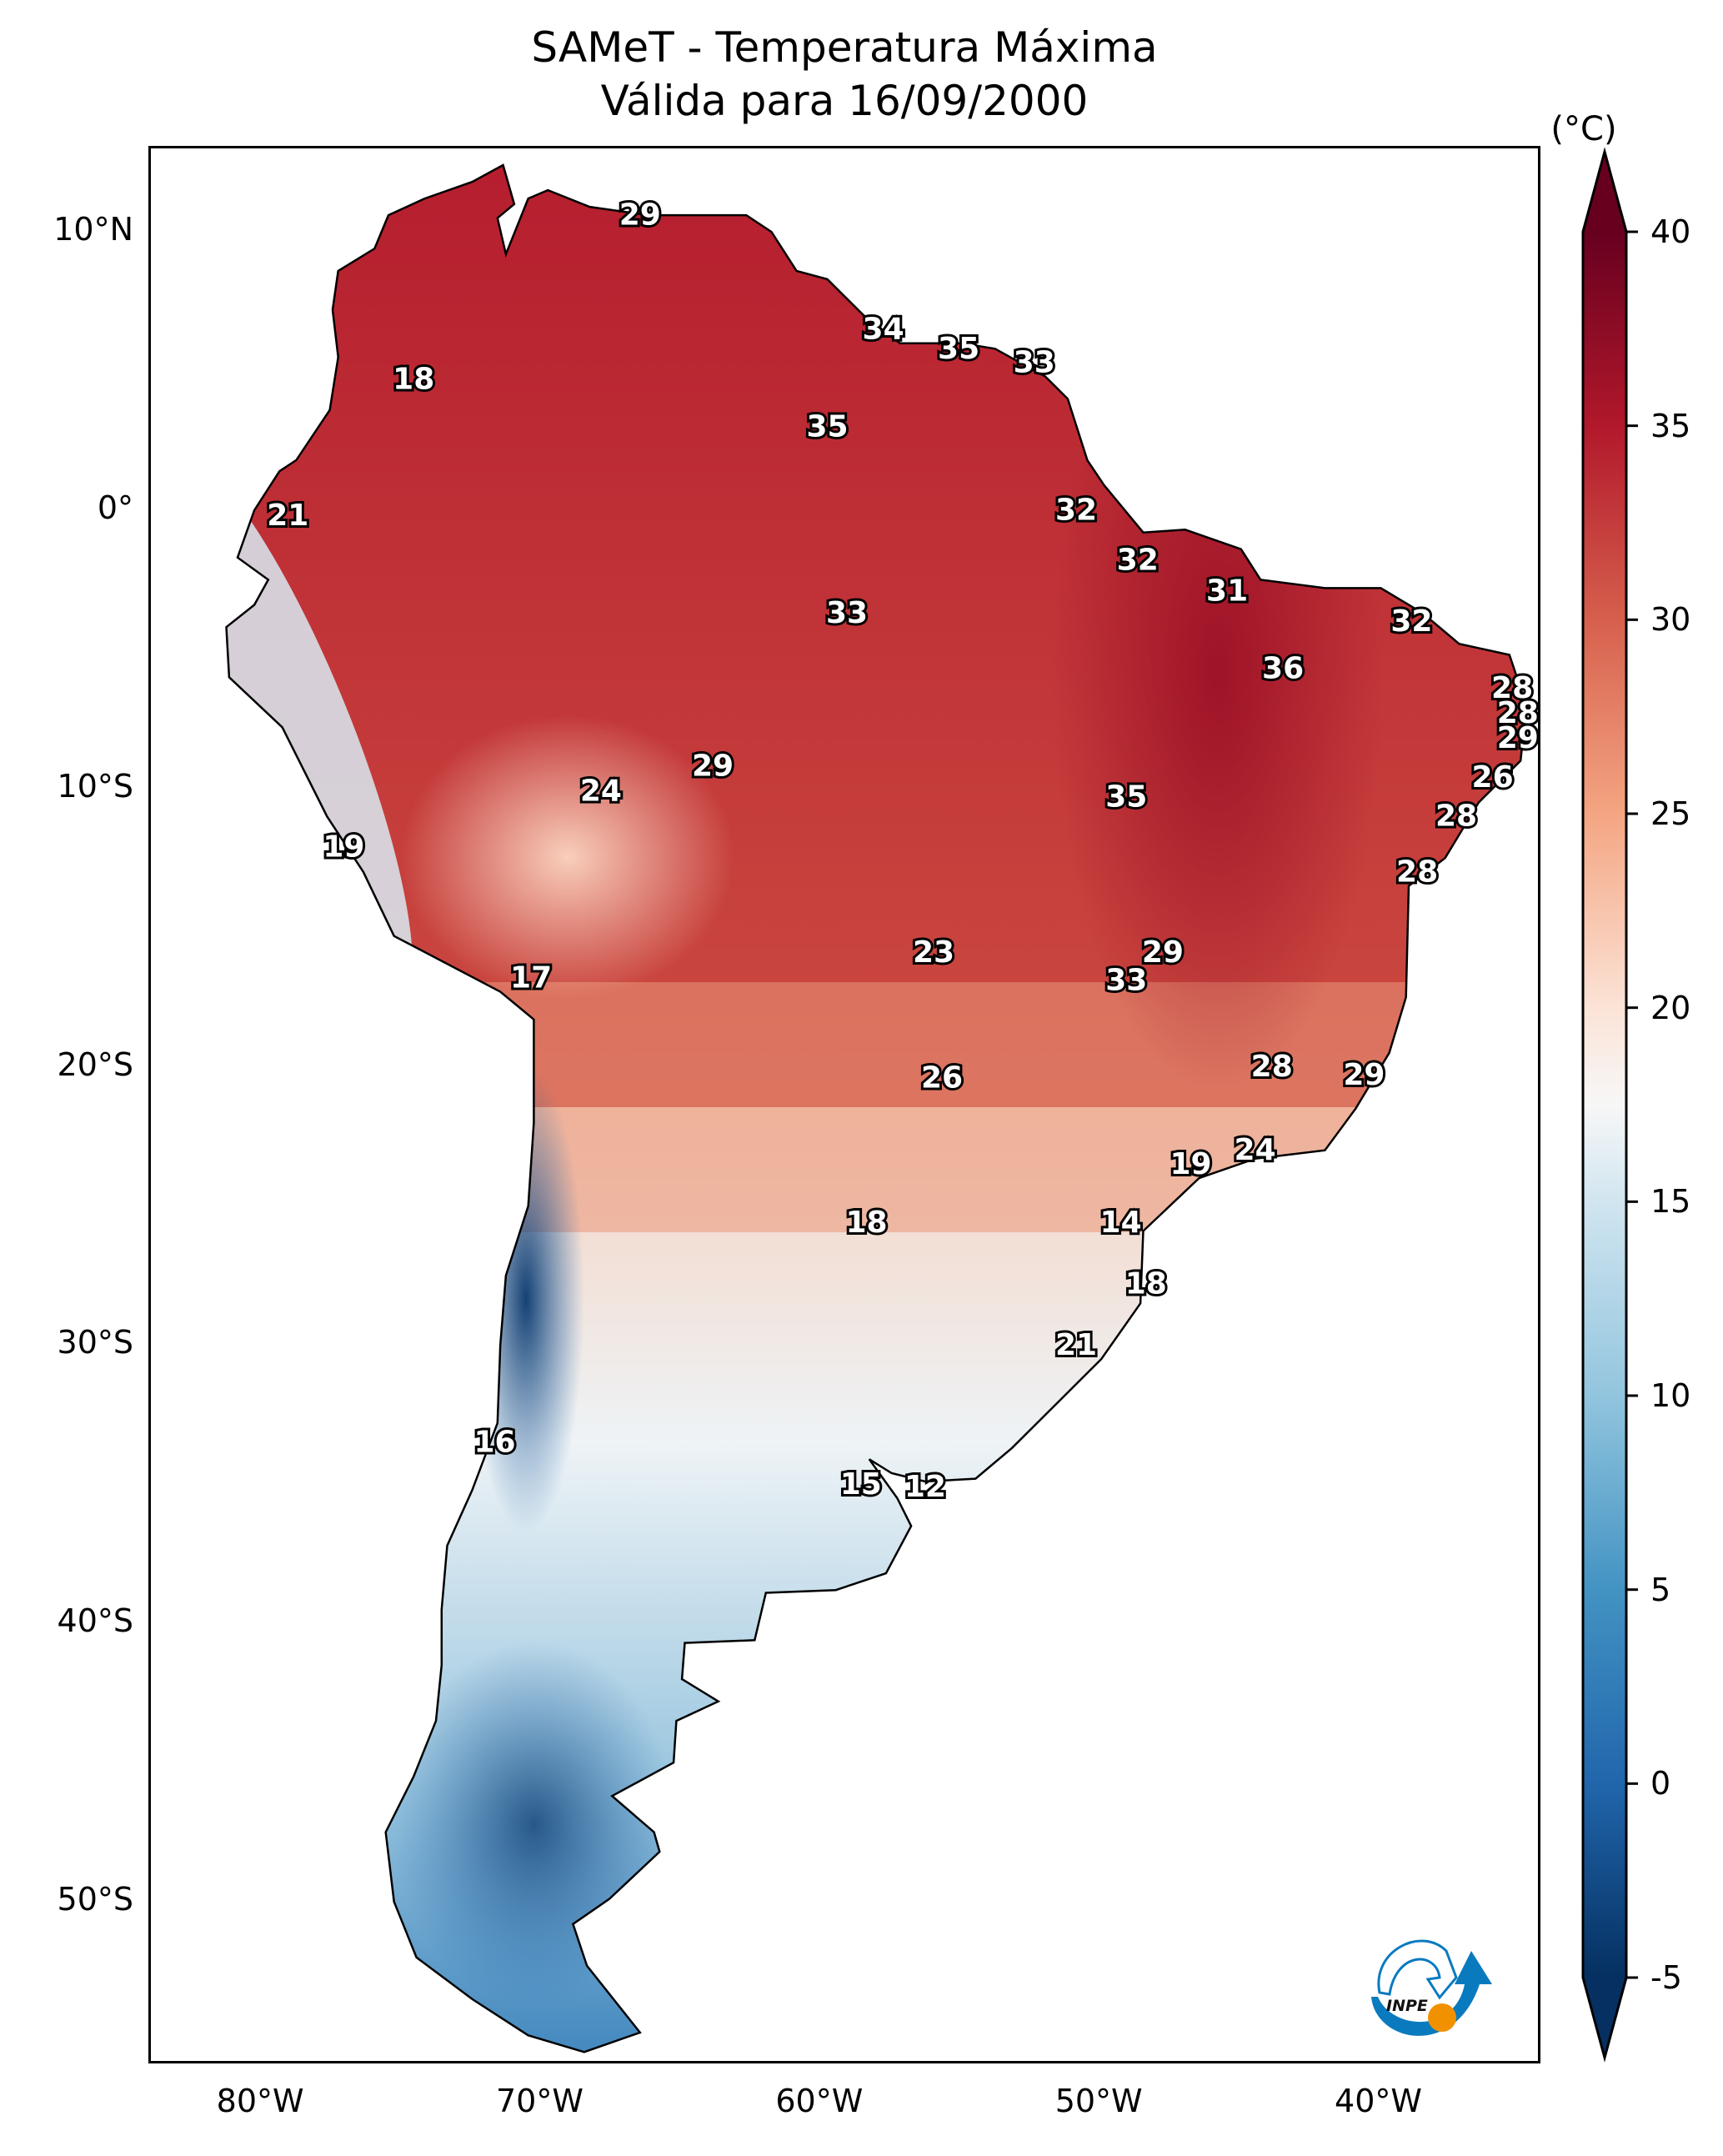 This screenshot has width=1723, height=2156. What do you see at coordinates (1632, 1104) in the screenshot?
I see `colorbar-ticks` at bounding box center [1632, 1104].